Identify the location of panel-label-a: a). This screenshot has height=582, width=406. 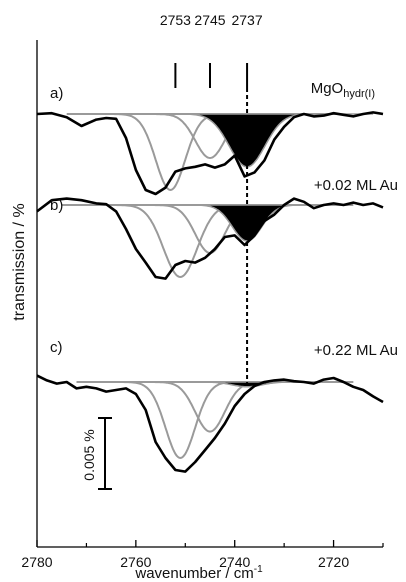
(56, 93).